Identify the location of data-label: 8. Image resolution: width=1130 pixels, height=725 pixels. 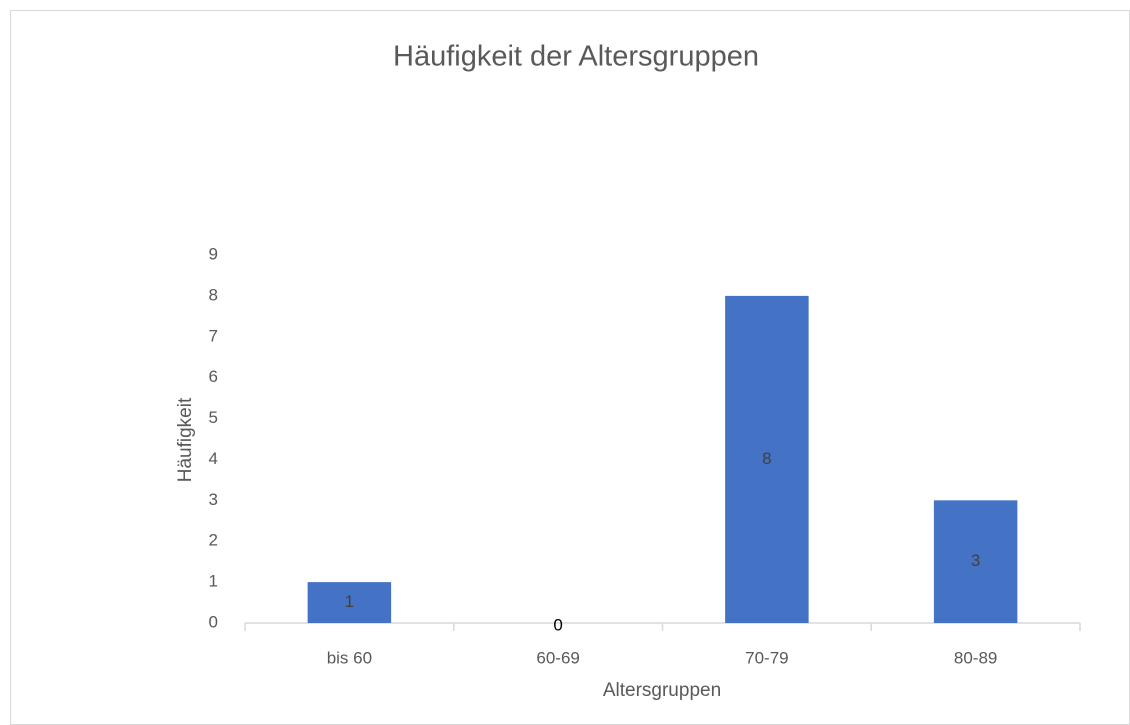
(766, 458).